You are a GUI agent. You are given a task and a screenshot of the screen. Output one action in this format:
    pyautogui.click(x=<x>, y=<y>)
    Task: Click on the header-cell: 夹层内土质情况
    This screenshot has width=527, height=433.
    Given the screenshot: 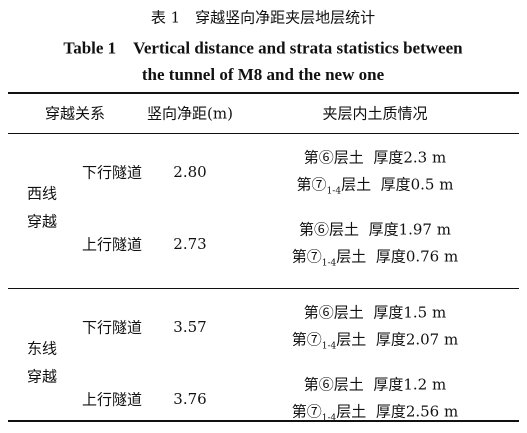 What is the action you would take?
    pyautogui.click(x=375, y=113)
    